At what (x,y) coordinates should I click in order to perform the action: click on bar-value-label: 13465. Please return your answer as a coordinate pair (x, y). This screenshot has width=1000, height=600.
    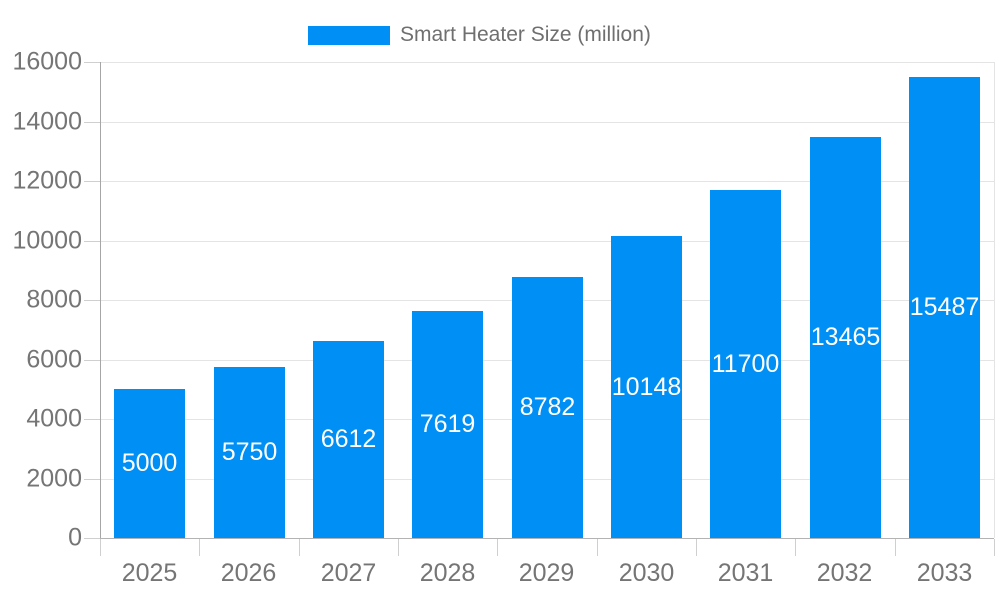
    Looking at the image, I should click on (845, 337).